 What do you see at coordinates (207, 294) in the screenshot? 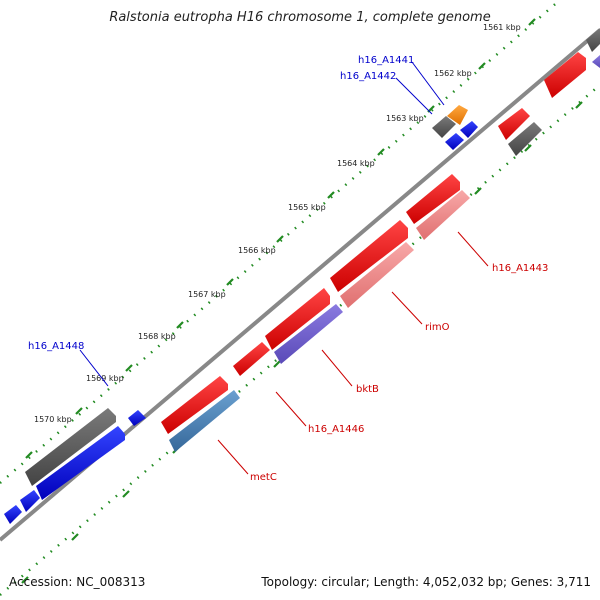
I see `tick-label-1567: 1567 kbp` at bounding box center [207, 294].